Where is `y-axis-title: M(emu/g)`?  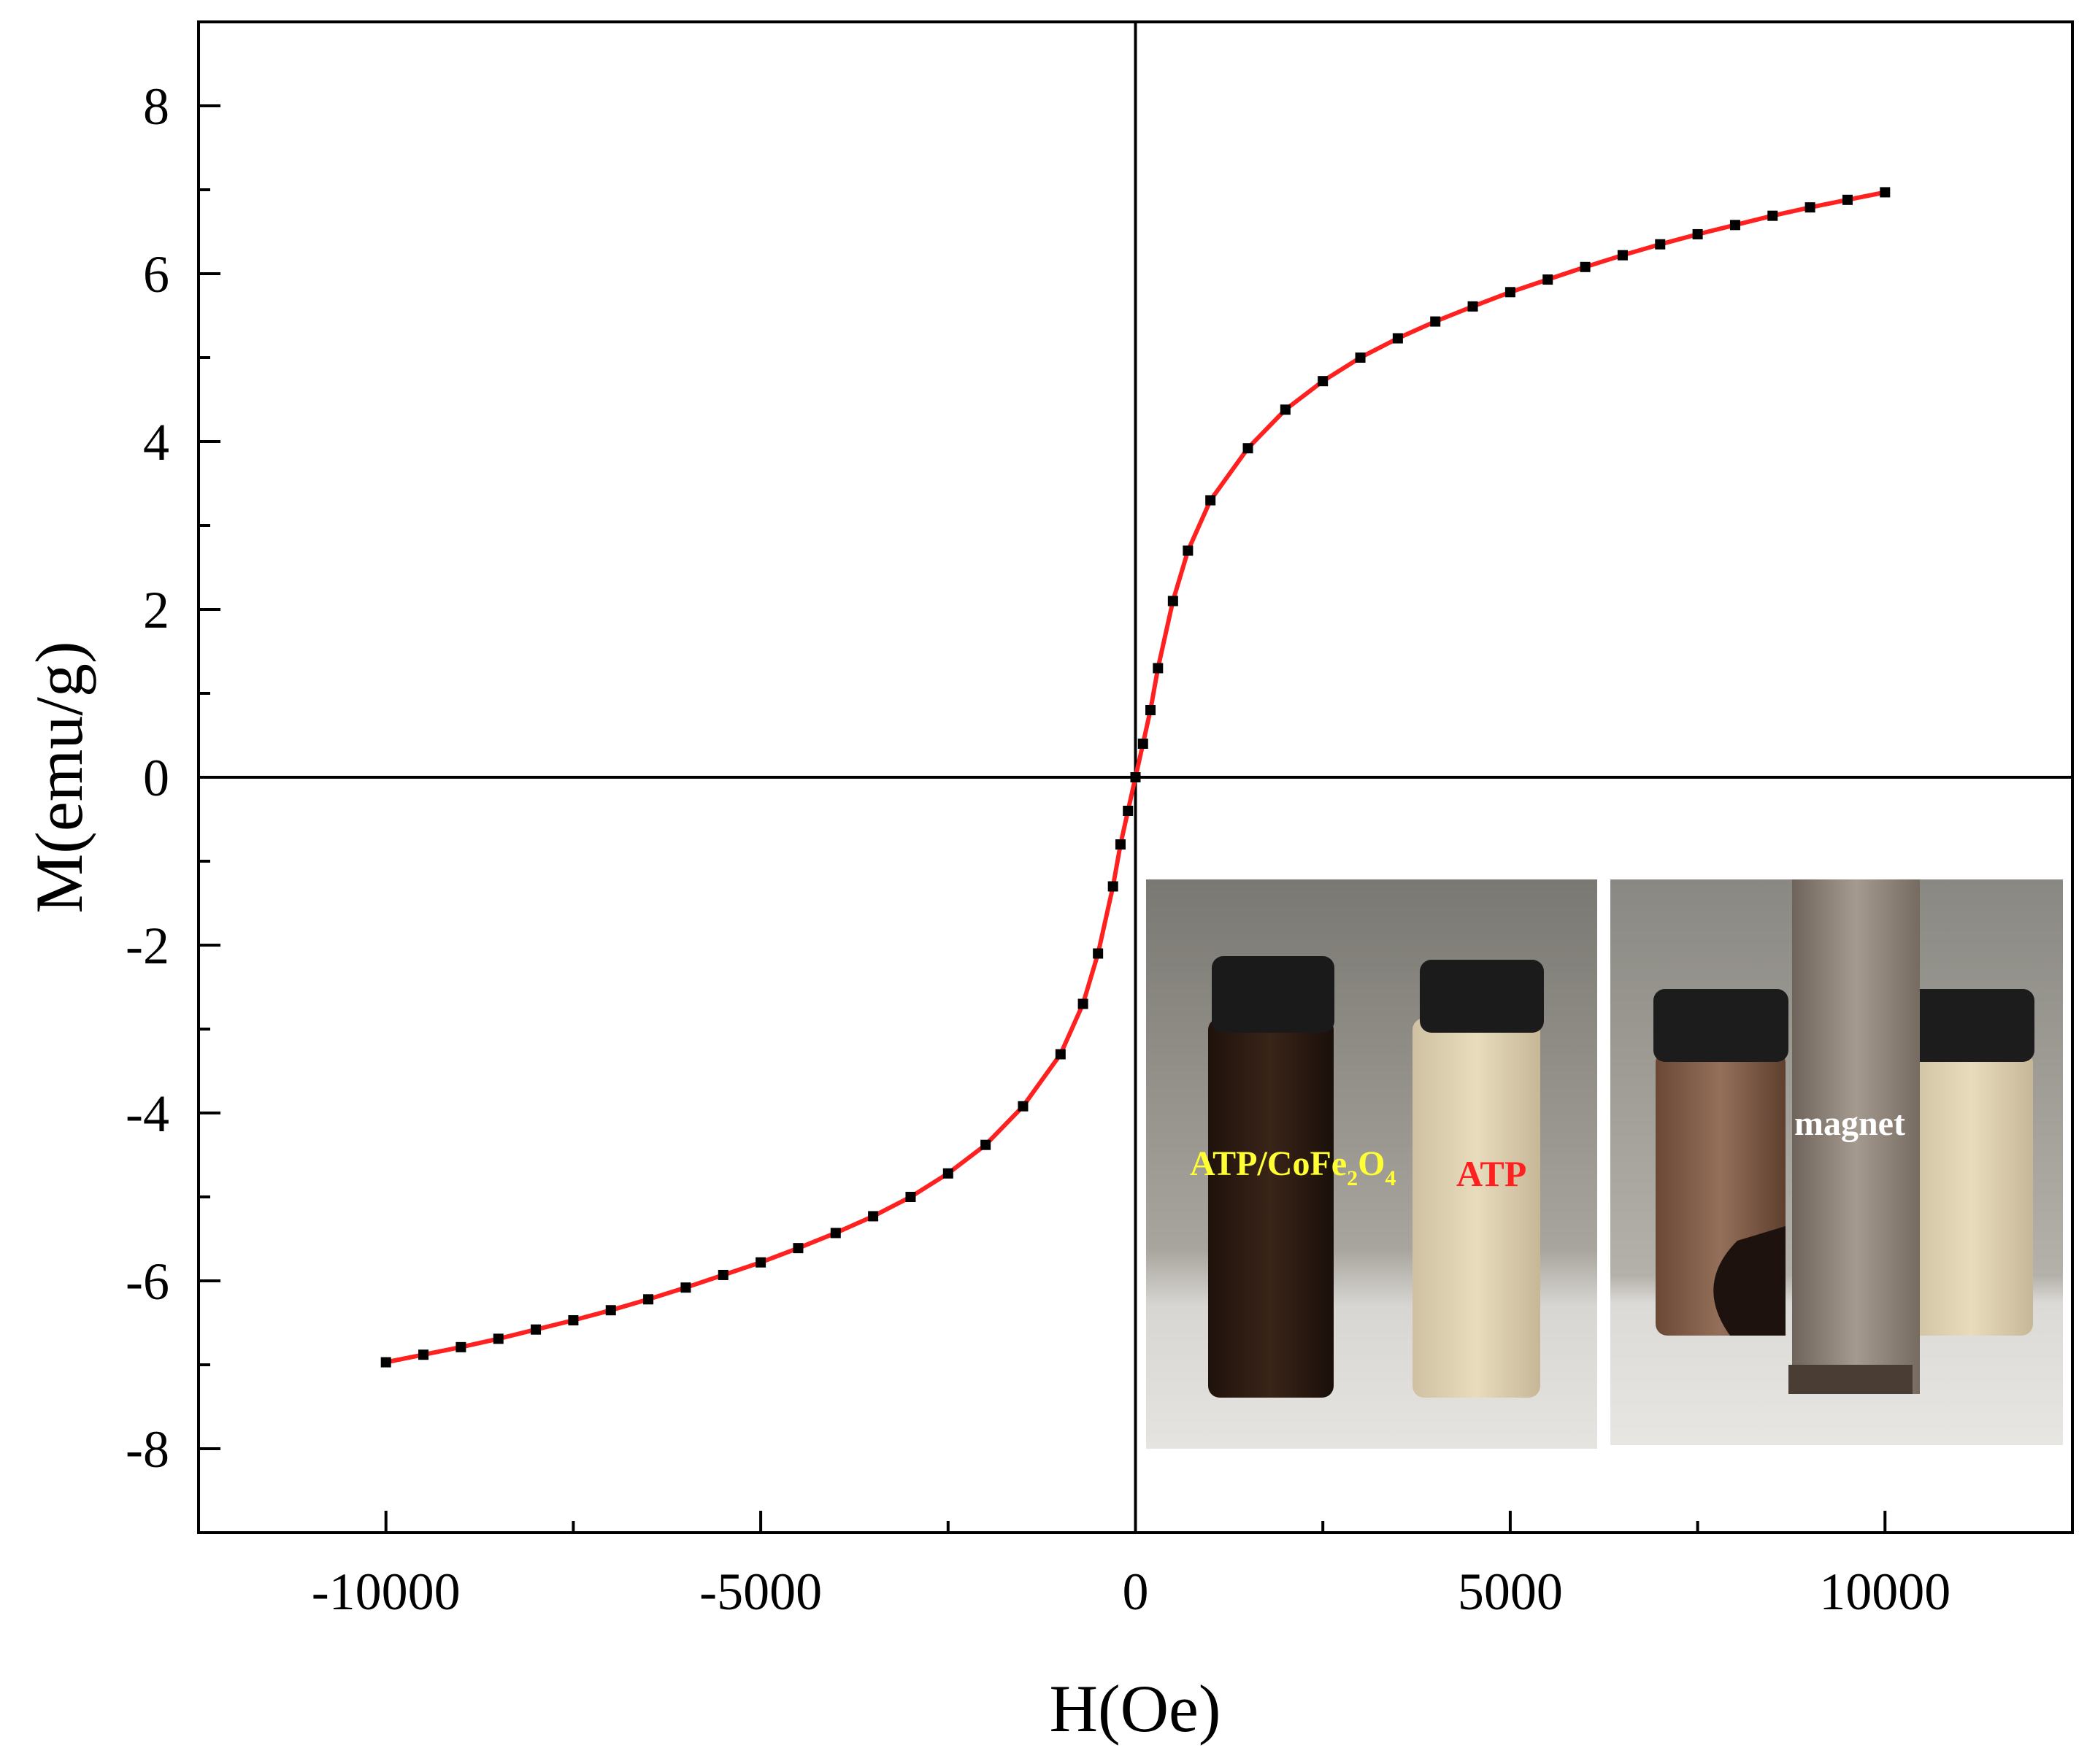 y-axis-title: M(emu/g) is located at coordinates (59, 777).